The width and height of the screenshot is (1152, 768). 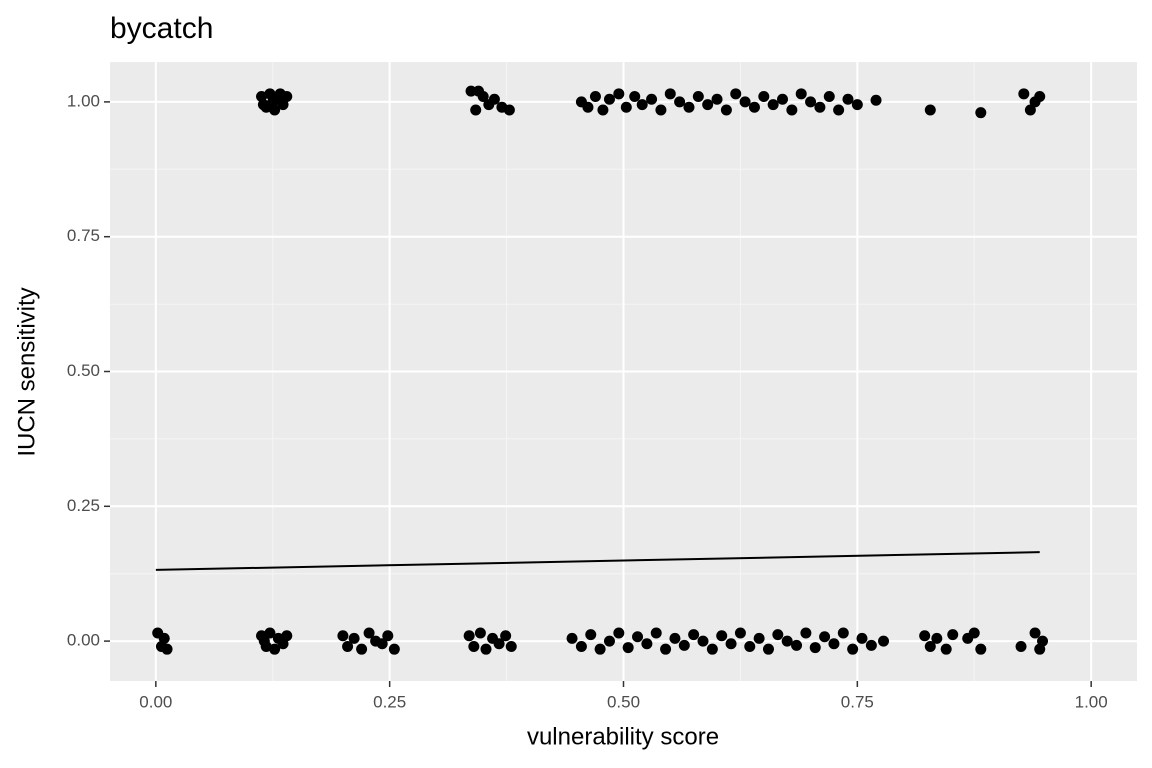 I want to click on y-tick-label: 0.25, so click(x=83, y=505).